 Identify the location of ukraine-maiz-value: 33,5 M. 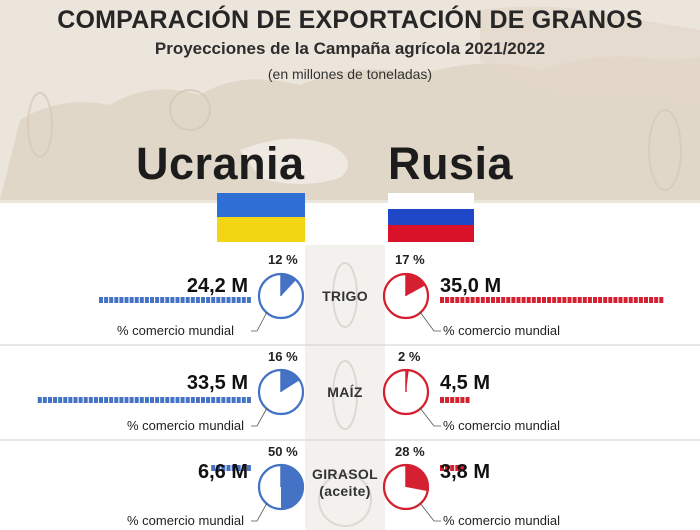
(217, 383).